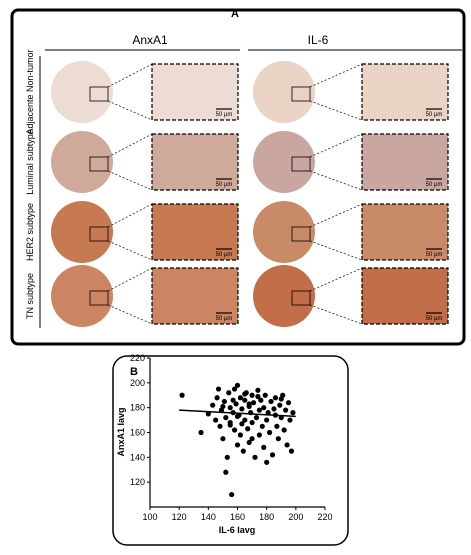 The image size is (471, 555). I want to click on x-tick-label: 100, so click(149, 517).